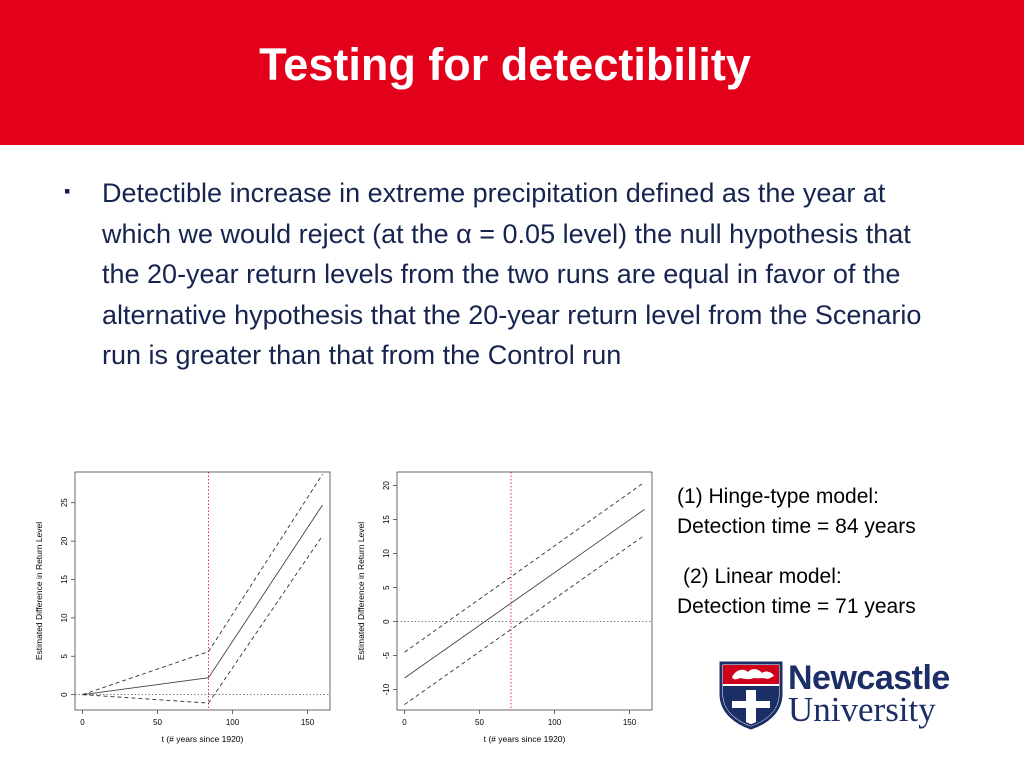  I want to click on chart2-y-tick-label: -5, so click(386, 655).